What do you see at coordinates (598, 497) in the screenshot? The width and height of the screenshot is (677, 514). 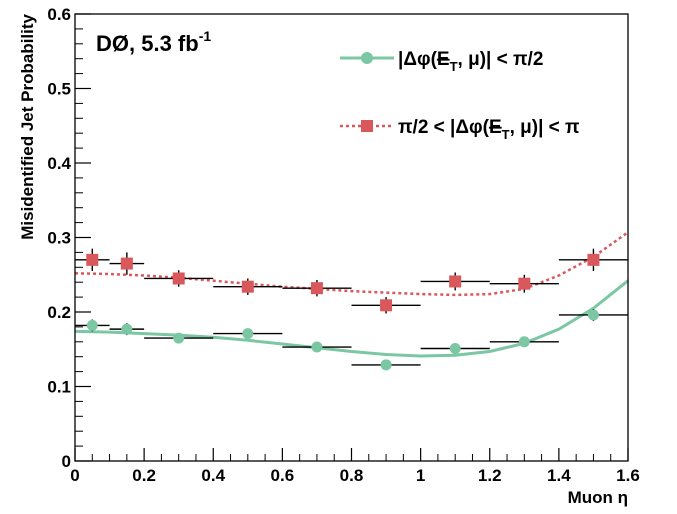 I see `x-axis-title: Muon η` at bounding box center [598, 497].